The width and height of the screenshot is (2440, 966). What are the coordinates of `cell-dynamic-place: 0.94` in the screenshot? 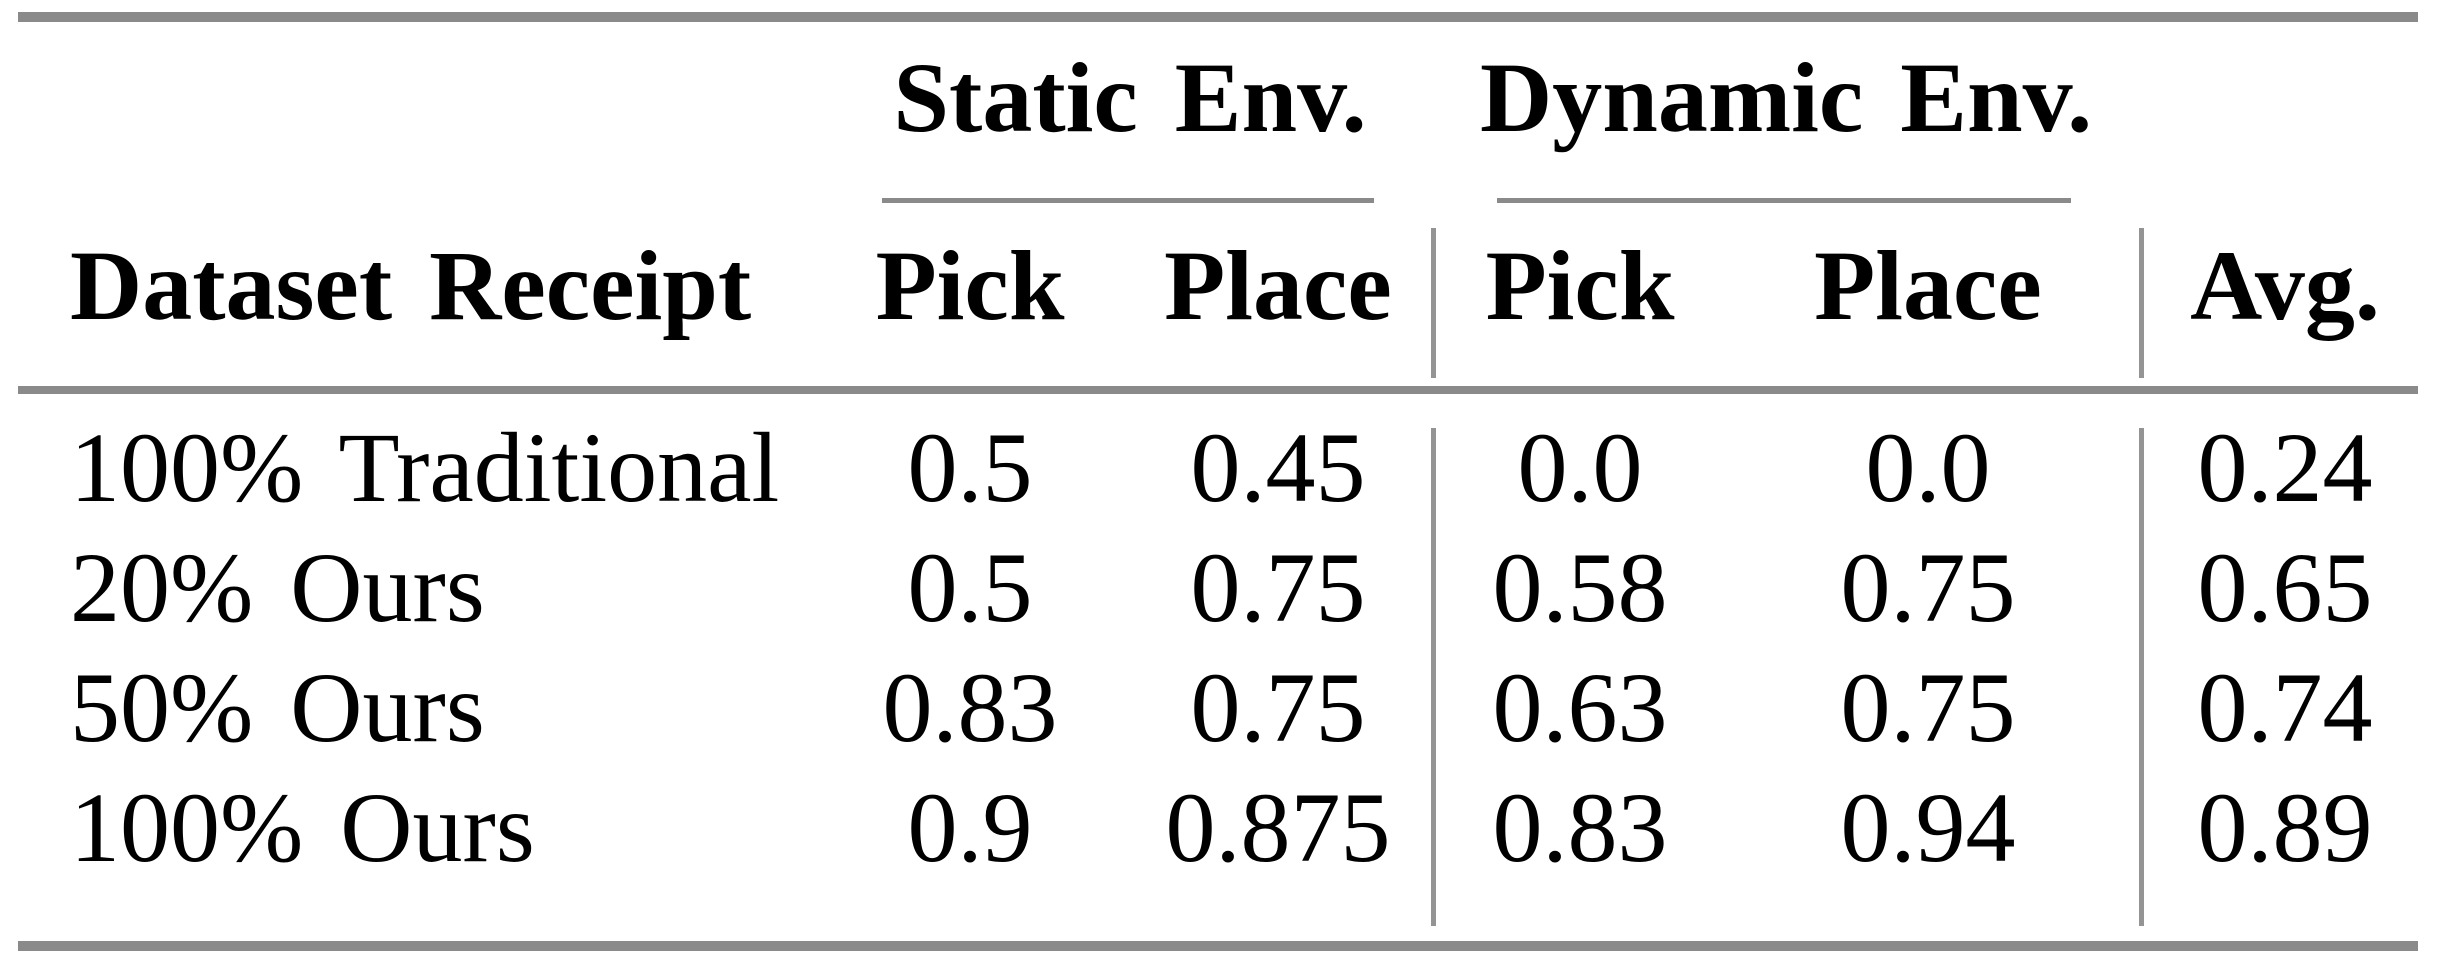 It's located at (1928, 827).